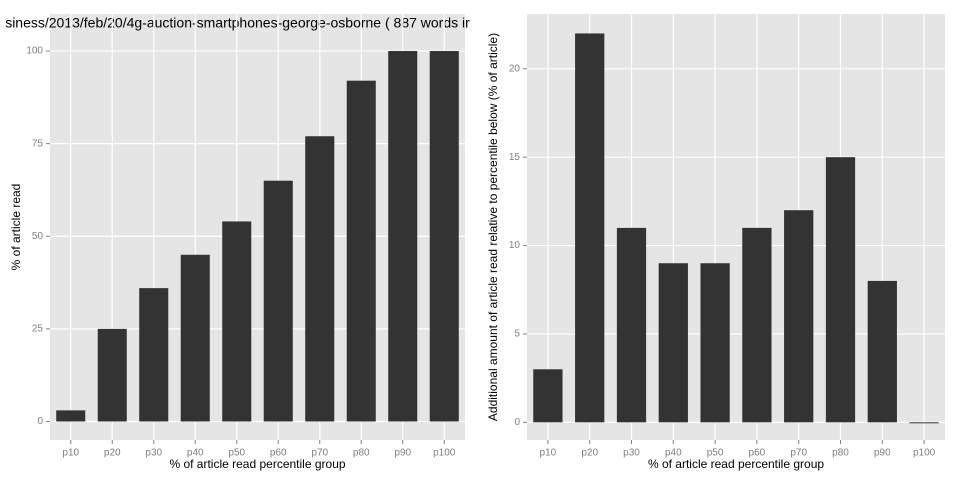 The height and width of the screenshot is (480, 960). Describe the element at coordinates (16, 227) in the screenshot. I see `y-axis-label: % of article read` at that location.